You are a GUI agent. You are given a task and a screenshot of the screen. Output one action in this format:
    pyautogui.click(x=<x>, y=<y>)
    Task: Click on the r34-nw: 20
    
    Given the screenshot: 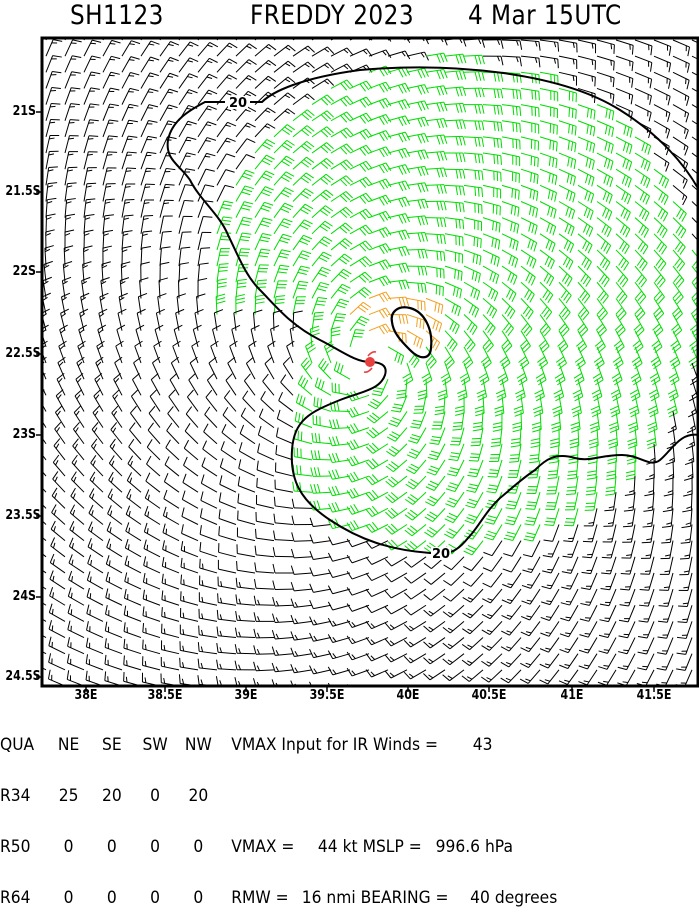 What is the action you would take?
    pyautogui.click(x=198, y=795)
    